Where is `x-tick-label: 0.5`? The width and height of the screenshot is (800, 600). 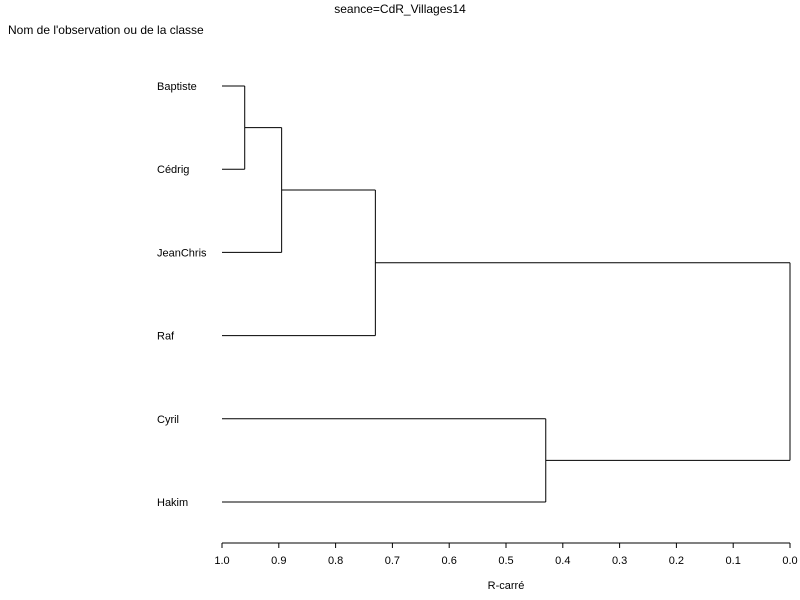
x-tick-label: 0.5 is located at coordinates (505, 561).